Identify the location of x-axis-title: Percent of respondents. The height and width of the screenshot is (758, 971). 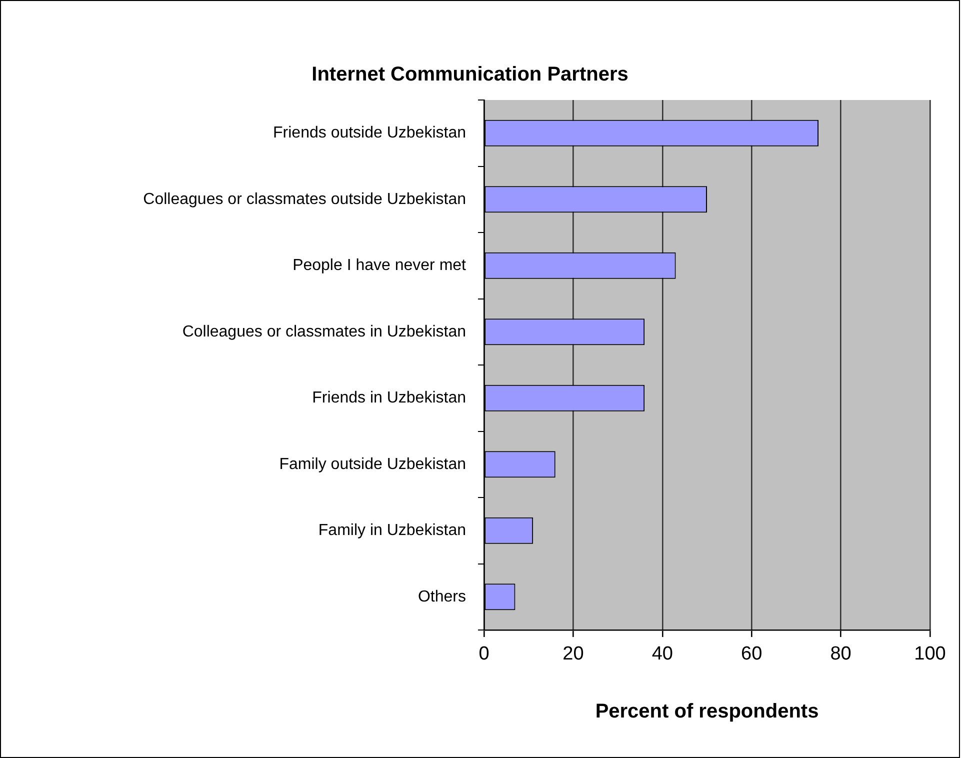
(707, 711).